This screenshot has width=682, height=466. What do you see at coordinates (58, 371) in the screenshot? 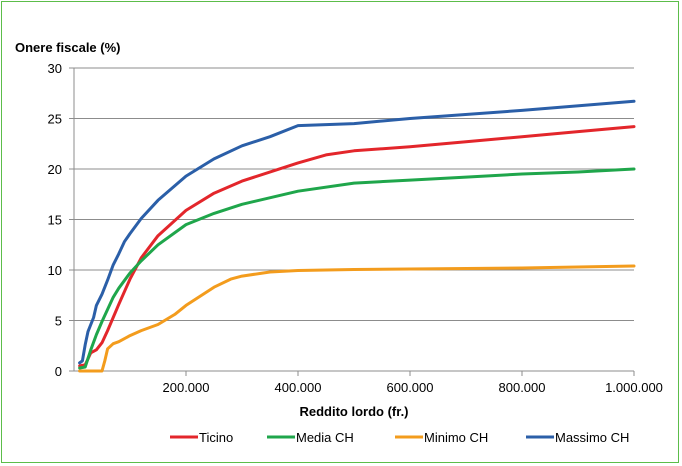
I see `y-tick-label: 0` at bounding box center [58, 371].